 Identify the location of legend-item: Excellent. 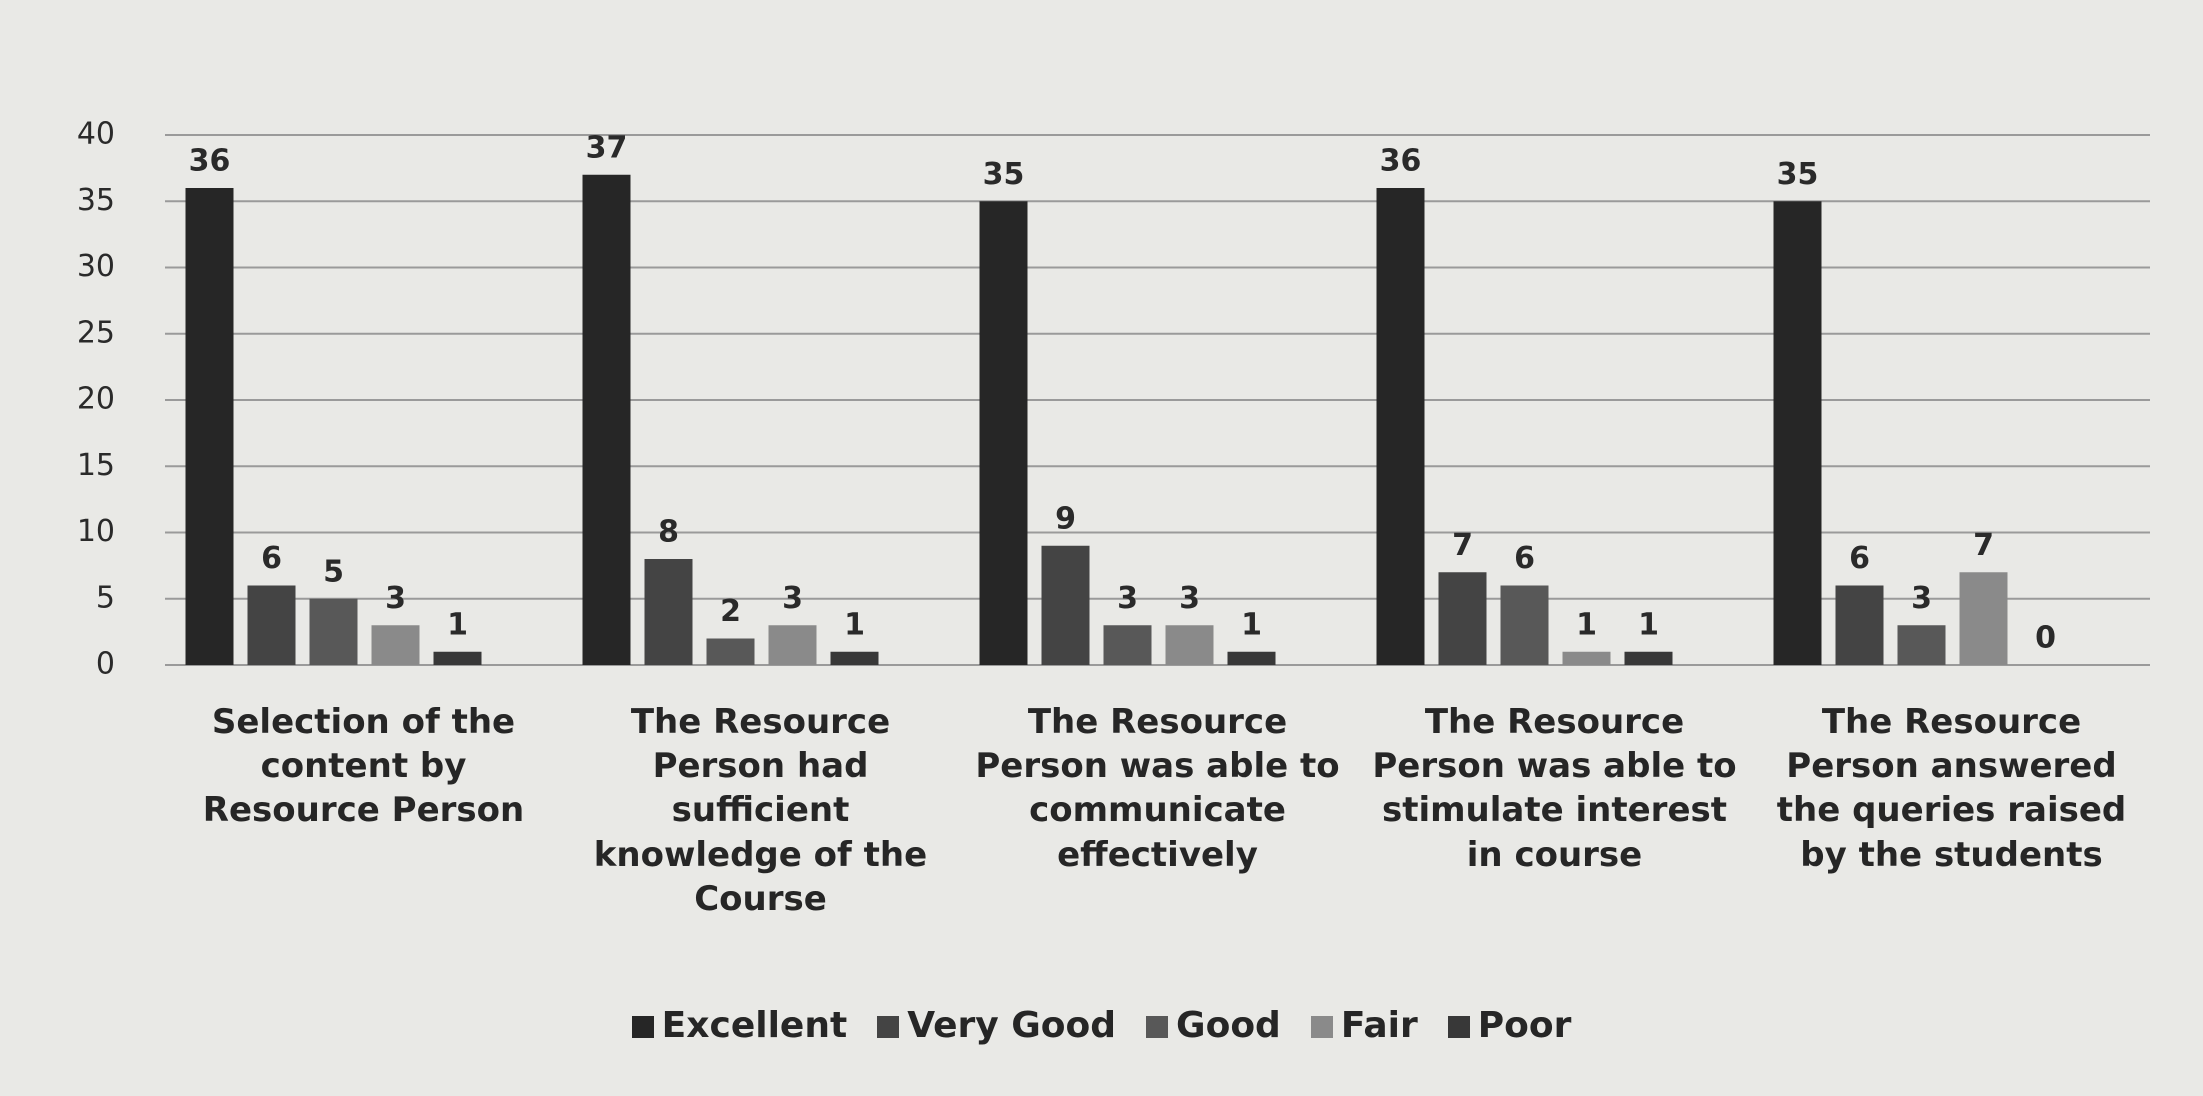
(739, 1025).